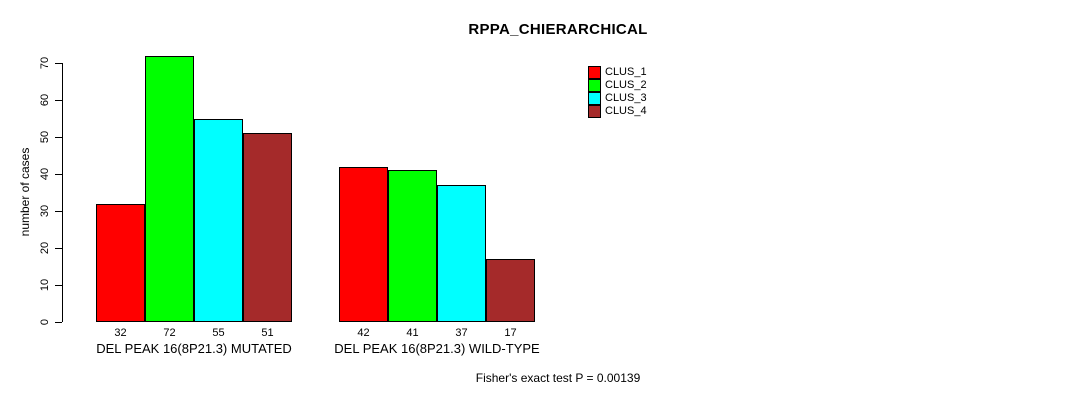 This screenshot has height=400, width=1090. What do you see at coordinates (45, 63) in the screenshot?
I see `y-axis-tick-label: 70` at bounding box center [45, 63].